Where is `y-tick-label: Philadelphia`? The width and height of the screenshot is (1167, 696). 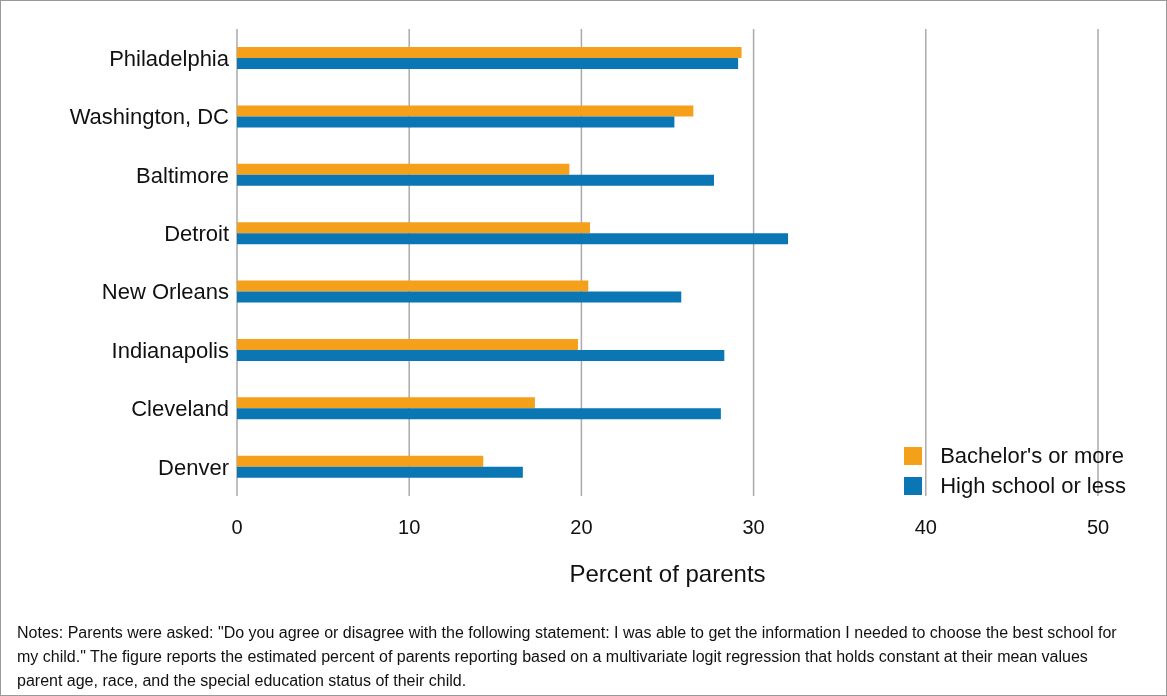 y-tick-label: Philadelphia is located at coordinates (169, 58).